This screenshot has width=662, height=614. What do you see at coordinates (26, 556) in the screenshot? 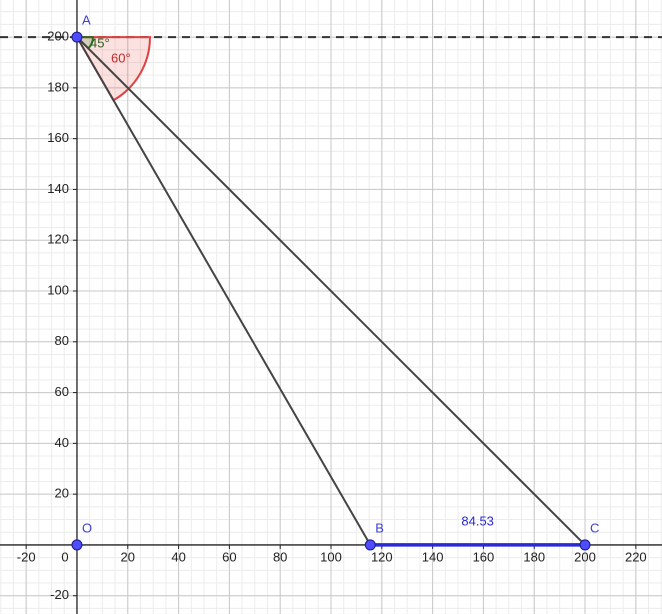
I see `x-tick-label: -20` at bounding box center [26, 556].